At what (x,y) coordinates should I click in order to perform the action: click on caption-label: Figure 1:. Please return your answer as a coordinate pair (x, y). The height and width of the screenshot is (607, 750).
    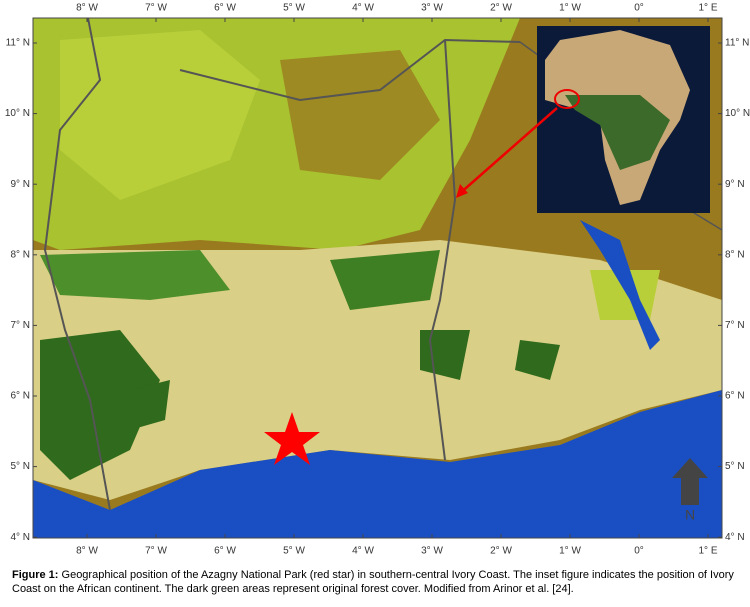
    Looking at the image, I should click on (35, 575).